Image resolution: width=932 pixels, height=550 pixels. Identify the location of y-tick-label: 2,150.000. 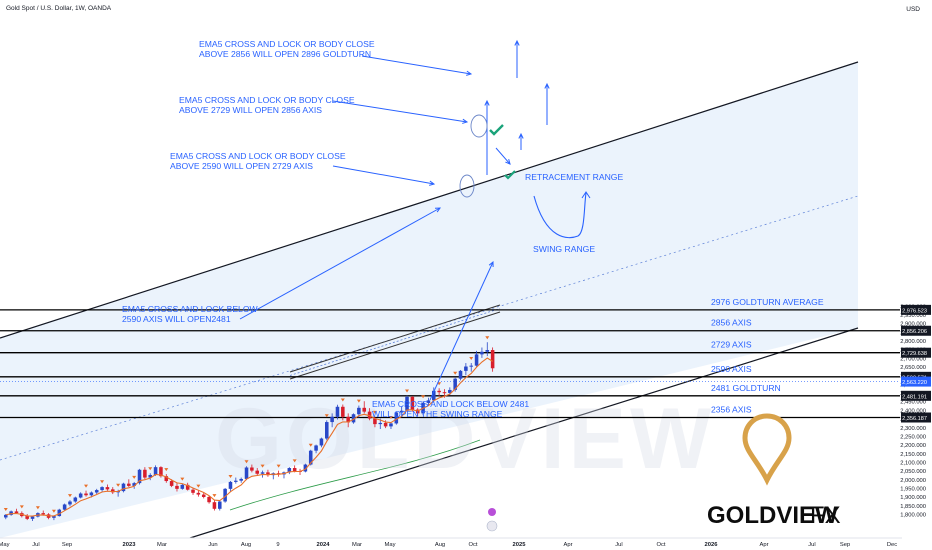
(913, 455).